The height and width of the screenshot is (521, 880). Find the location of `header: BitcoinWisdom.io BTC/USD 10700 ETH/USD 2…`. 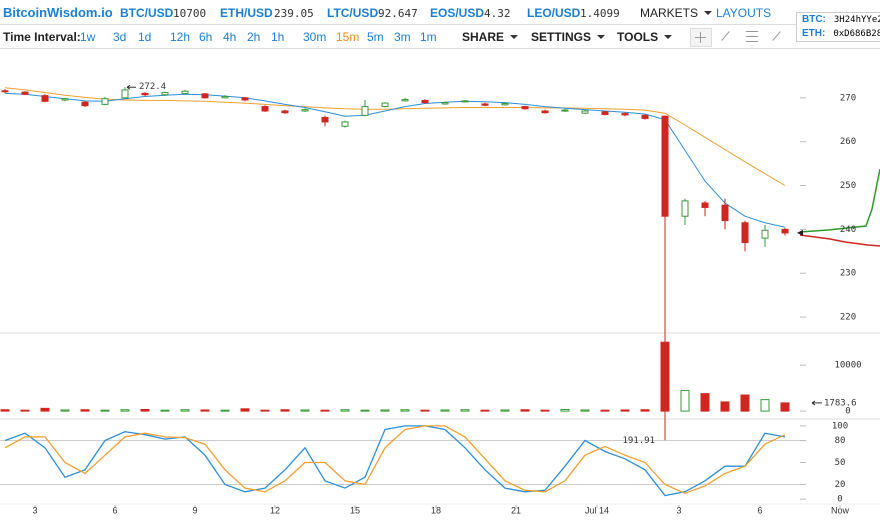

header: BitcoinWisdom.io BTC/USD 10700 ETH/USD 2… is located at coordinates (440, 12).